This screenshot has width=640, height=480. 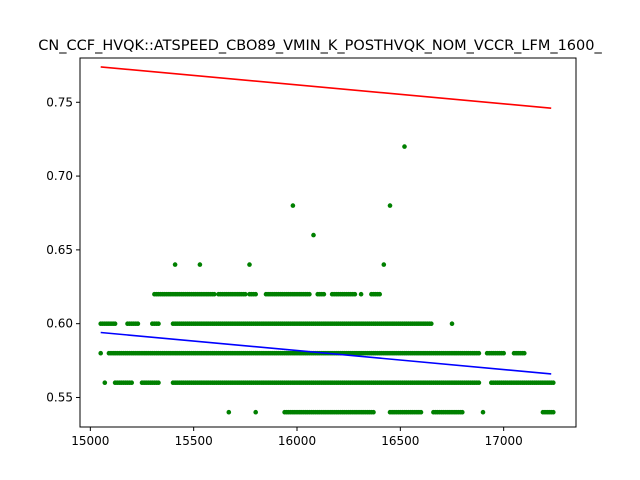 I want to click on y-tick-label: 0.60, so click(x=59, y=324).